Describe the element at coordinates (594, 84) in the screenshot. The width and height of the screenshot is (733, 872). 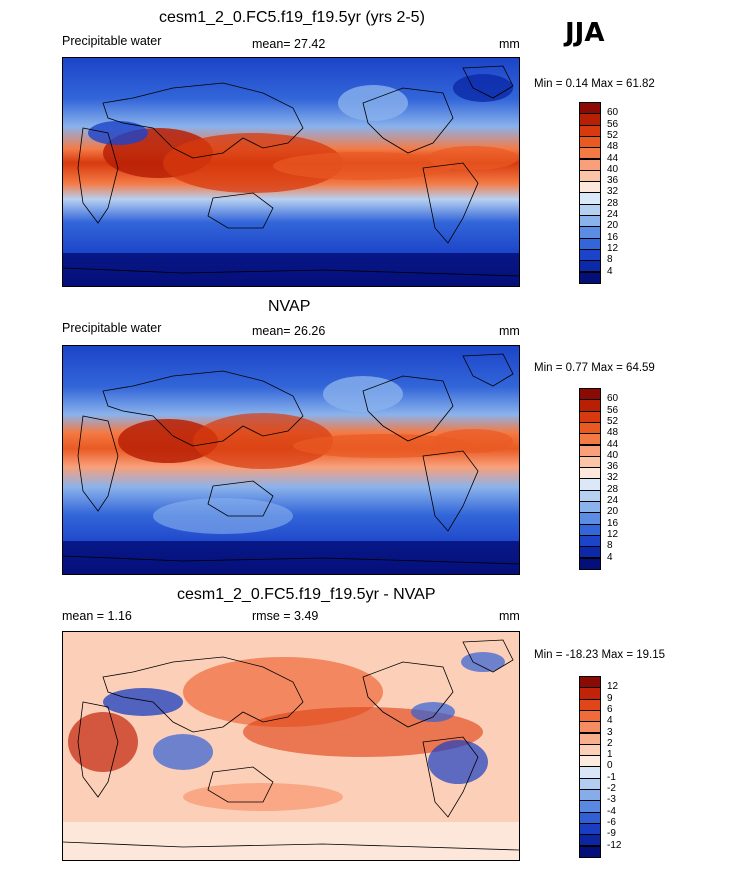
I see `panel1-minmax: Min = 0.14 Max = 61.82` at that location.